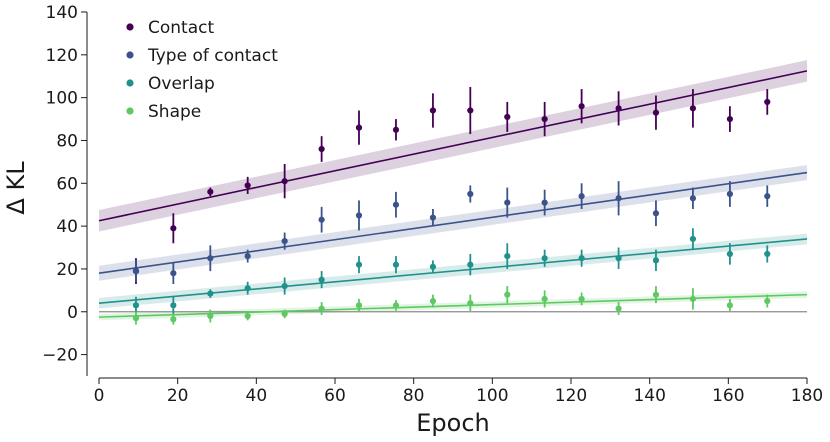 Image resolution: width=830 pixels, height=442 pixels. Describe the element at coordinates (181, 84) in the screenshot. I see `overlap-legend-label: Overlap` at that location.